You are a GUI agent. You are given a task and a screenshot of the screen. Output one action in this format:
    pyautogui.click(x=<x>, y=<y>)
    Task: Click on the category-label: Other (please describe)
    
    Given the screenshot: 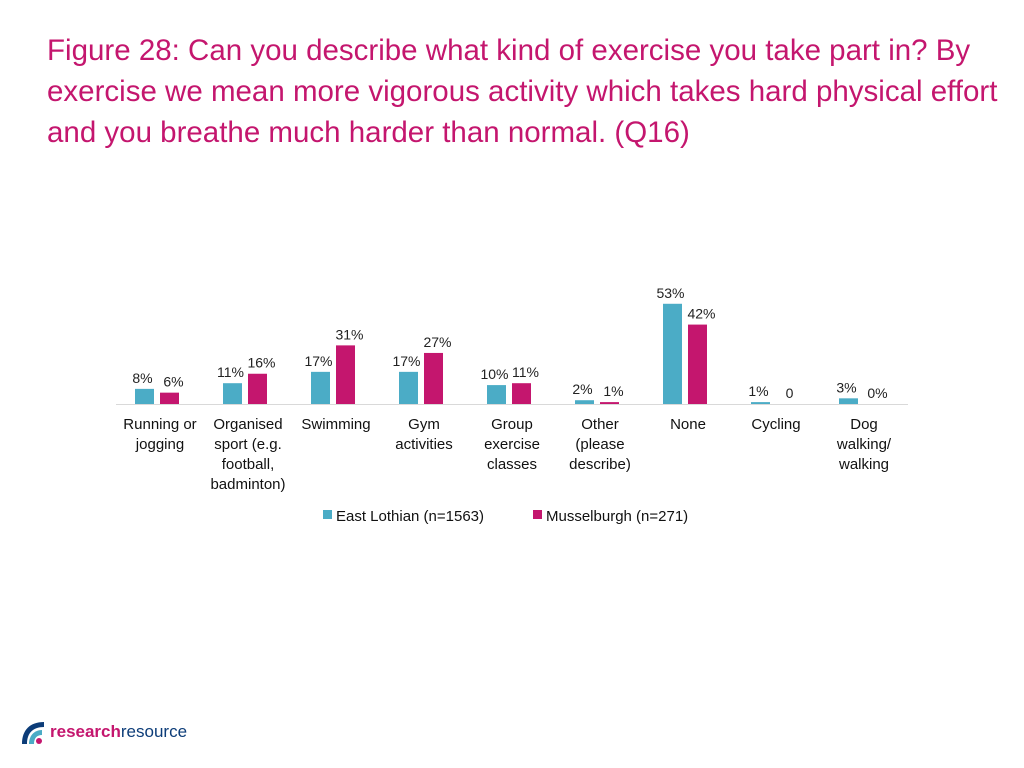 What is the action you would take?
    pyautogui.click(x=600, y=444)
    